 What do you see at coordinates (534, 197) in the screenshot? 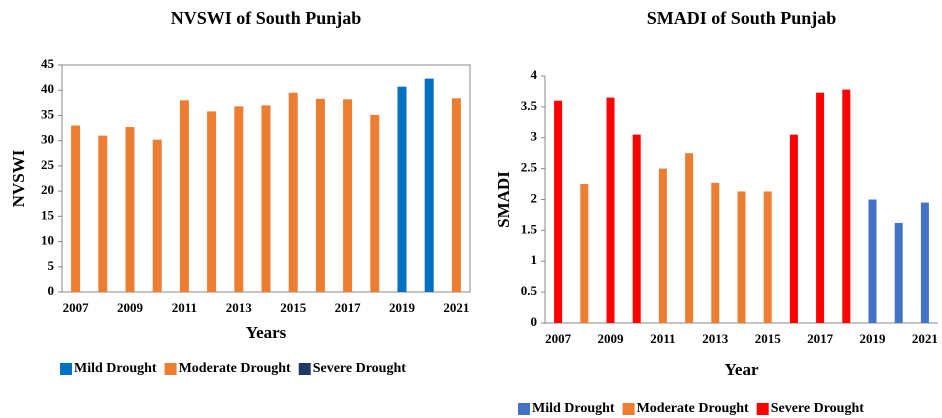
I see `y-tick-label: 2` at bounding box center [534, 197].